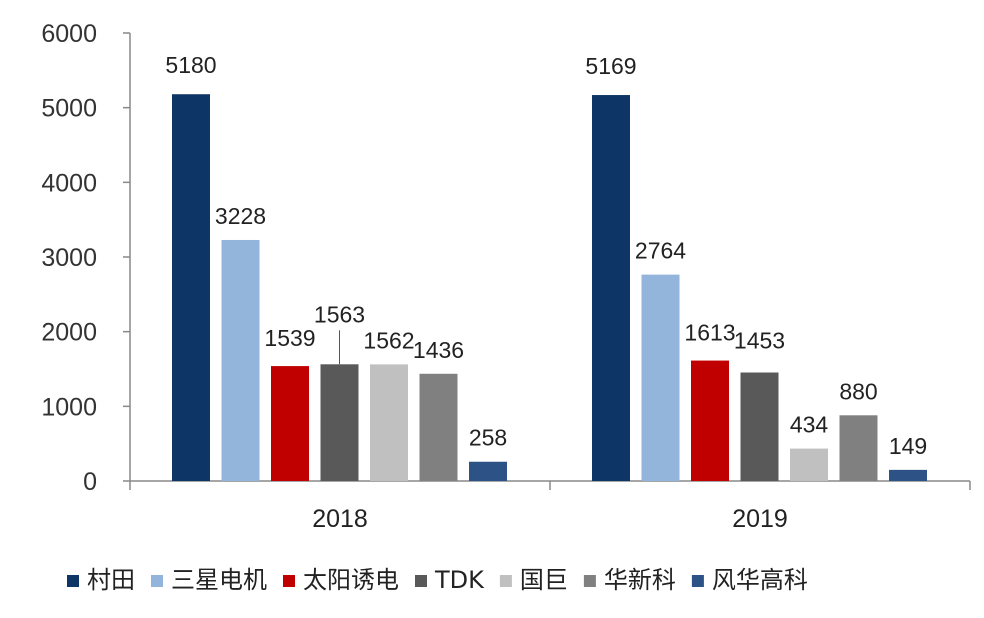 The width and height of the screenshot is (984, 618). Describe the element at coordinates (339, 314) in the screenshot. I see `data-label: 1563` at that location.